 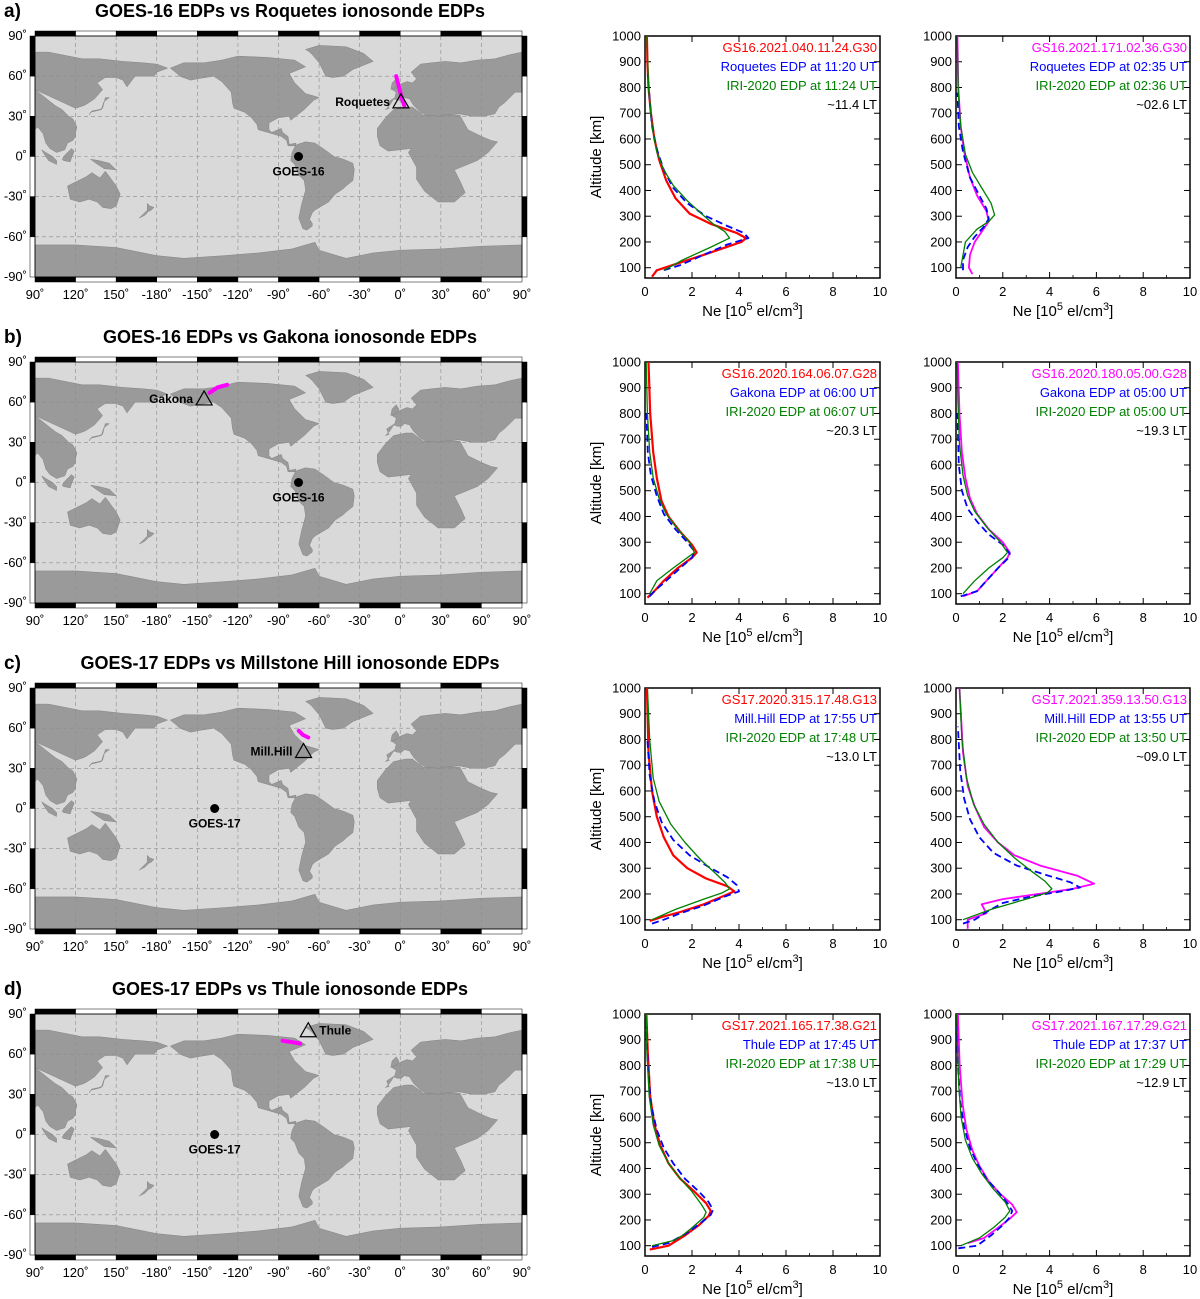 What do you see at coordinates (171, 399) in the screenshot?
I see `station-label: Gakona` at bounding box center [171, 399].